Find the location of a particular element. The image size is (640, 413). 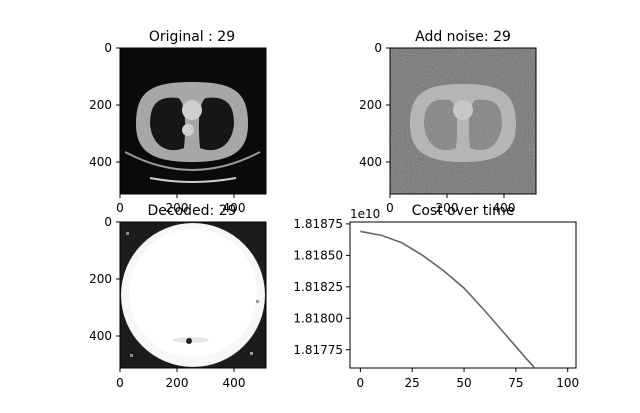

ct-body-original is located at coordinates (192, 132).